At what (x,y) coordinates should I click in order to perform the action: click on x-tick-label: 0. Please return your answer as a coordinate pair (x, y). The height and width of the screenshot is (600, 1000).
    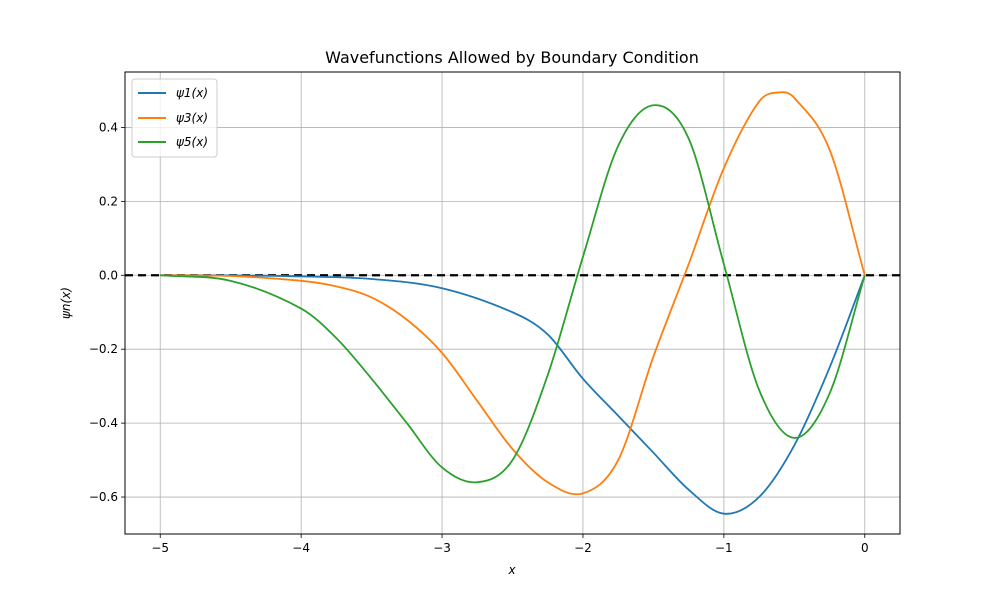
    Looking at the image, I should click on (865, 548).